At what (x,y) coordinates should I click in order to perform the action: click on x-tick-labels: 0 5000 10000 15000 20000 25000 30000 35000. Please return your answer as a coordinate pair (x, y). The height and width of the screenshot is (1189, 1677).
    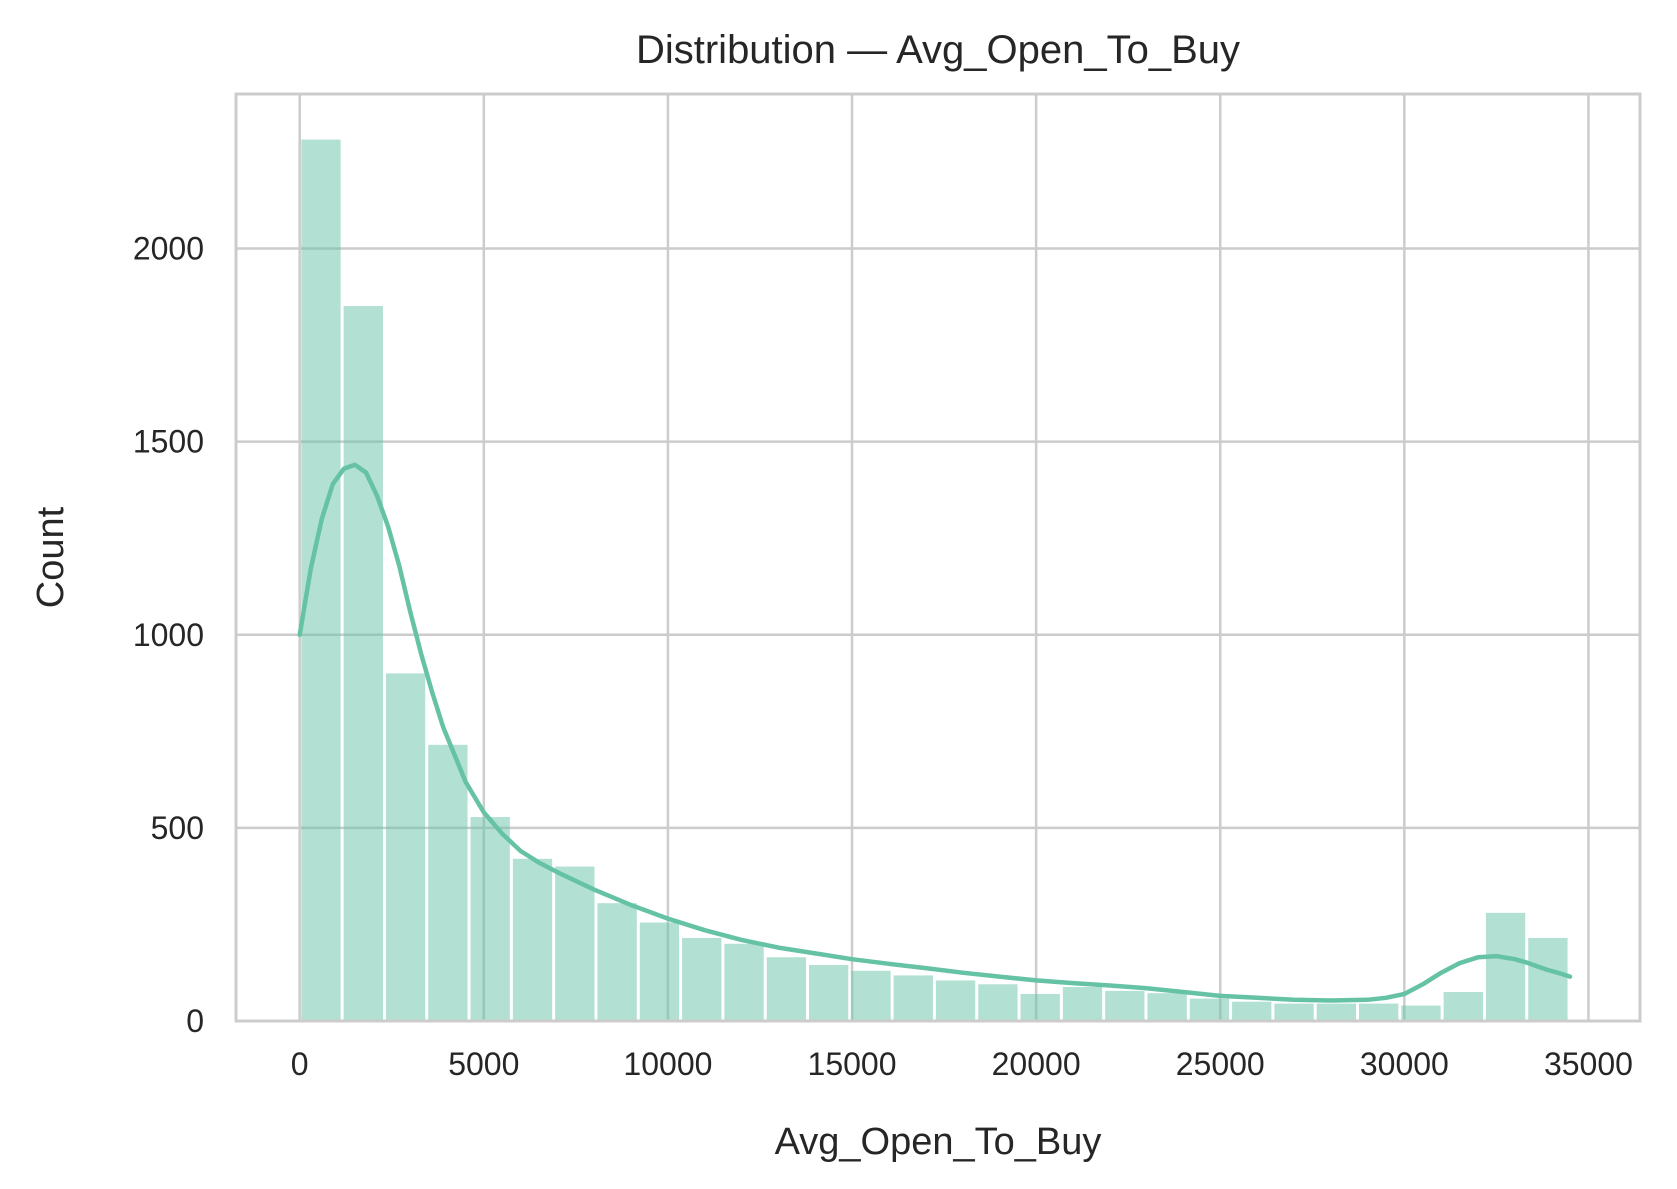
    Looking at the image, I should click on (962, 1064).